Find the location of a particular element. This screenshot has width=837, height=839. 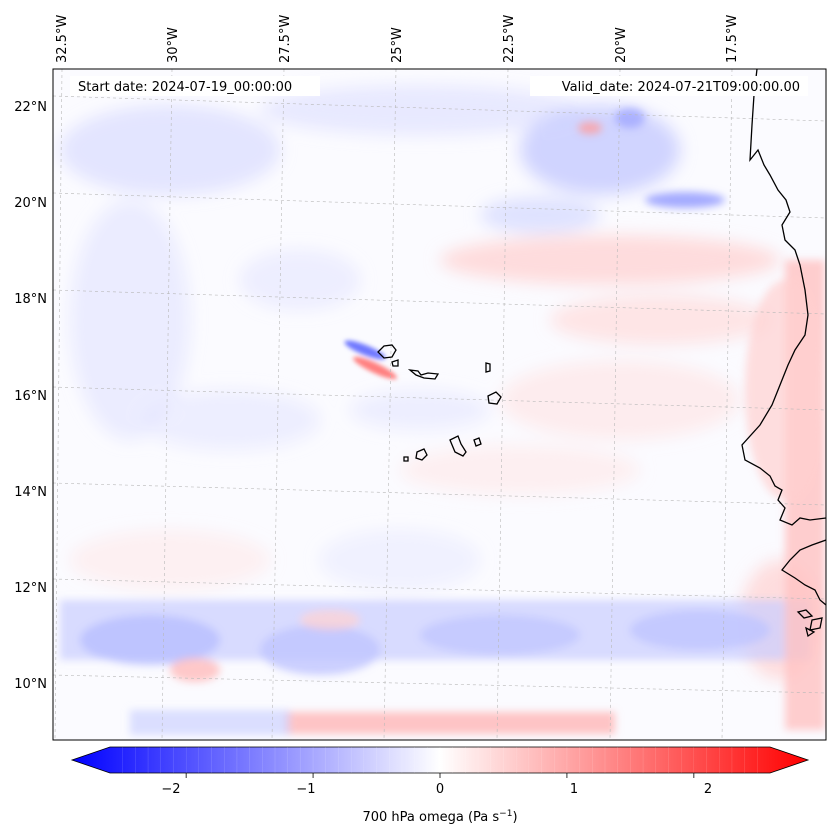

lat-label: 16°N is located at coordinates (30, 396).